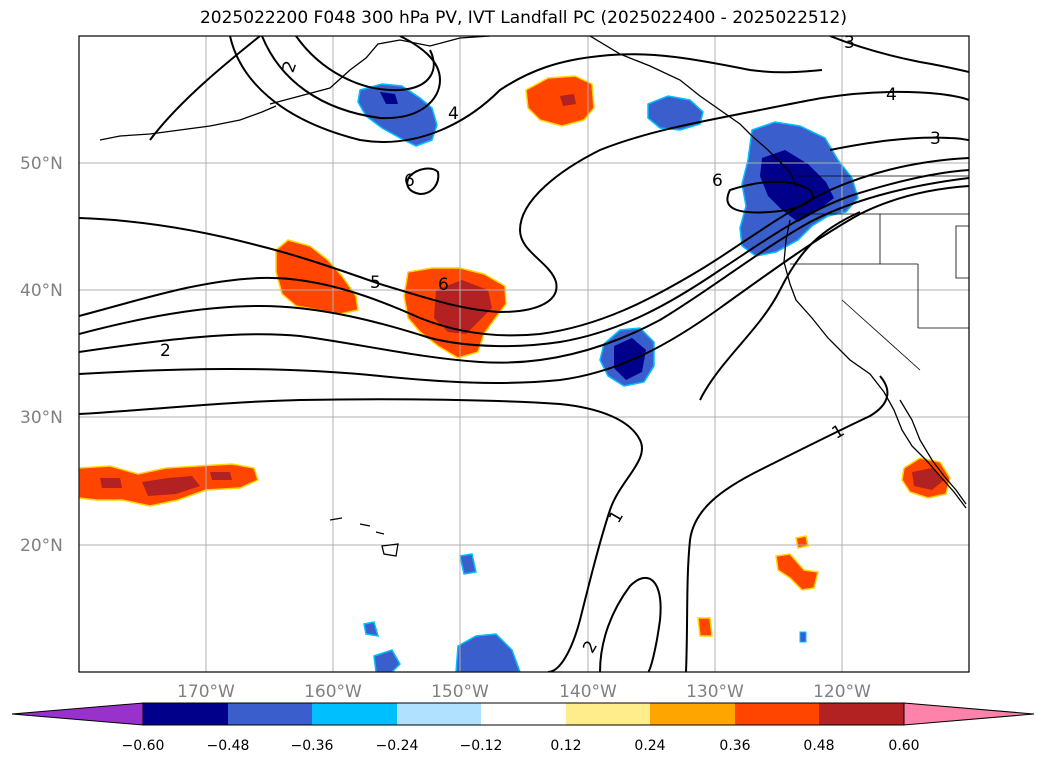 This screenshot has width=1047, height=765. What do you see at coordinates (588, 692) in the screenshot?
I see `lon-label-140w: 140°W` at bounding box center [588, 692].